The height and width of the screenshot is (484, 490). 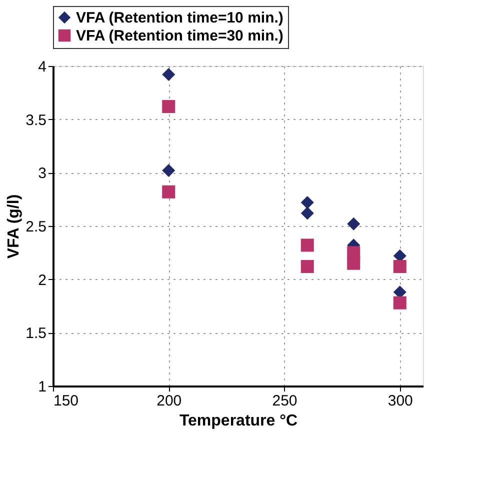 What do you see at coordinates (66, 401) in the screenshot?
I see `x-tick-label: 150` at bounding box center [66, 401].